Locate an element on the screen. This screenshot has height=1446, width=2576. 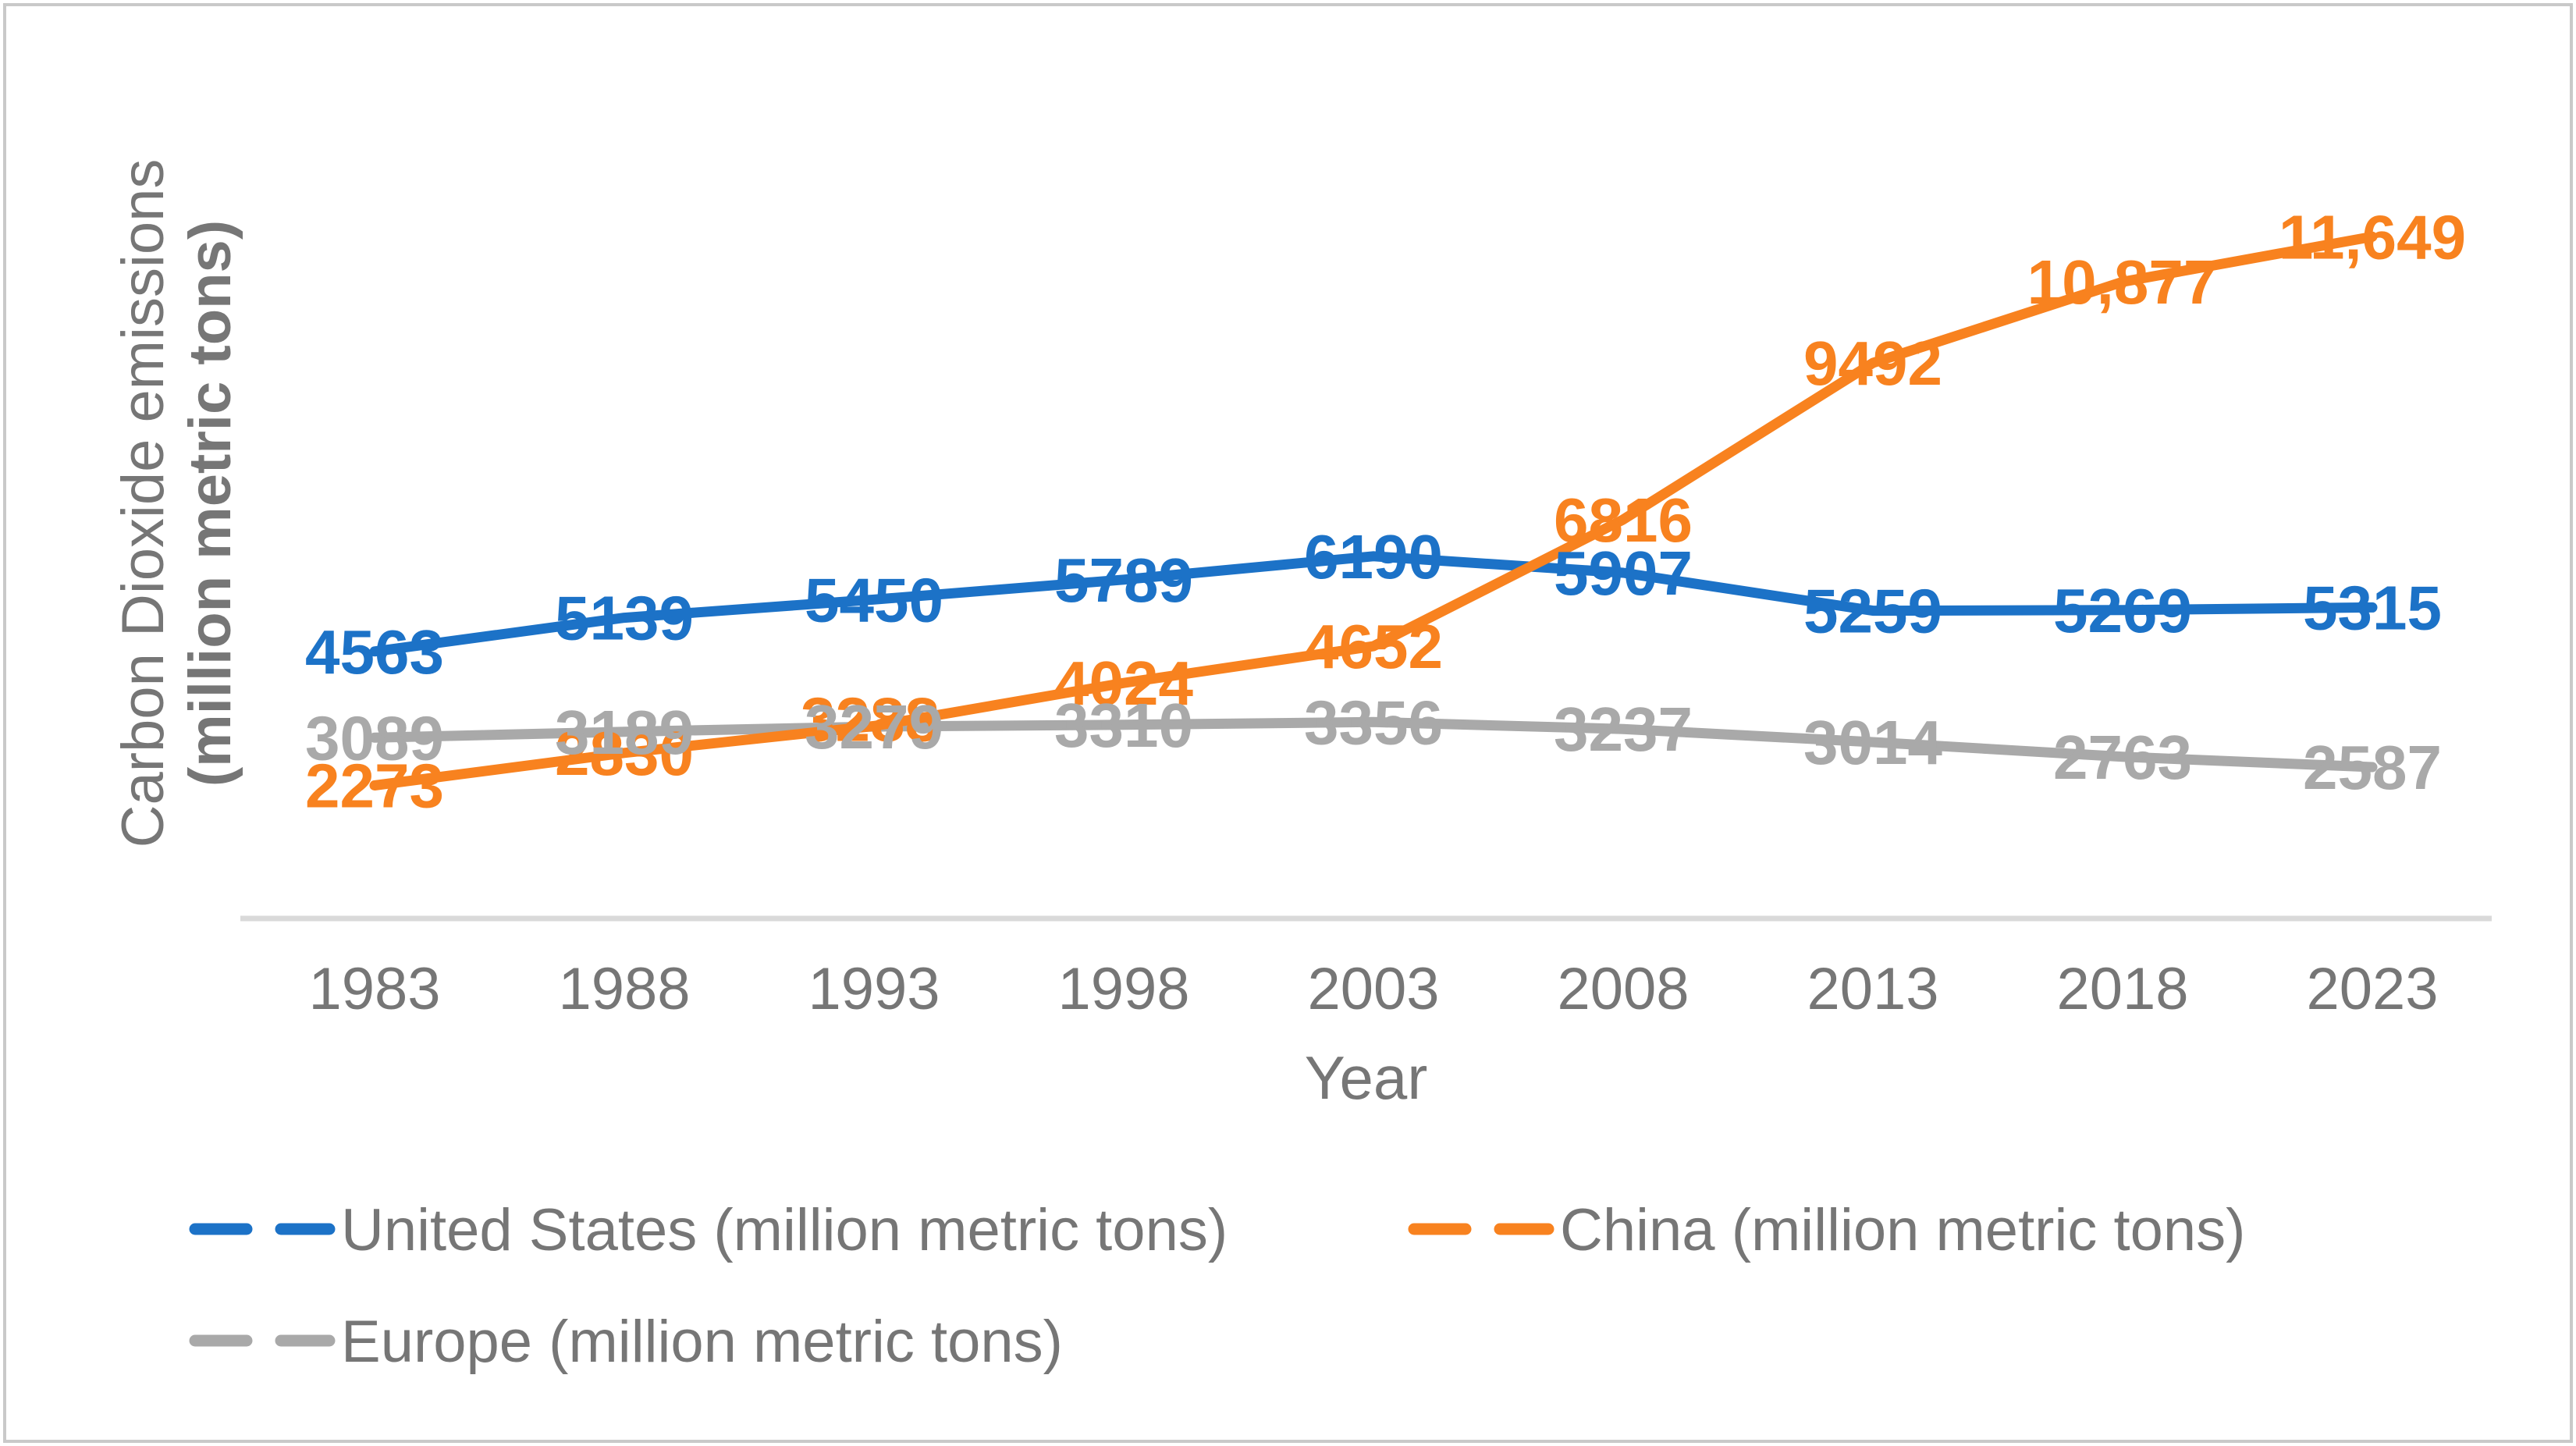
x-tick-label-1988: 1988 is located at coordinates (624, 989).